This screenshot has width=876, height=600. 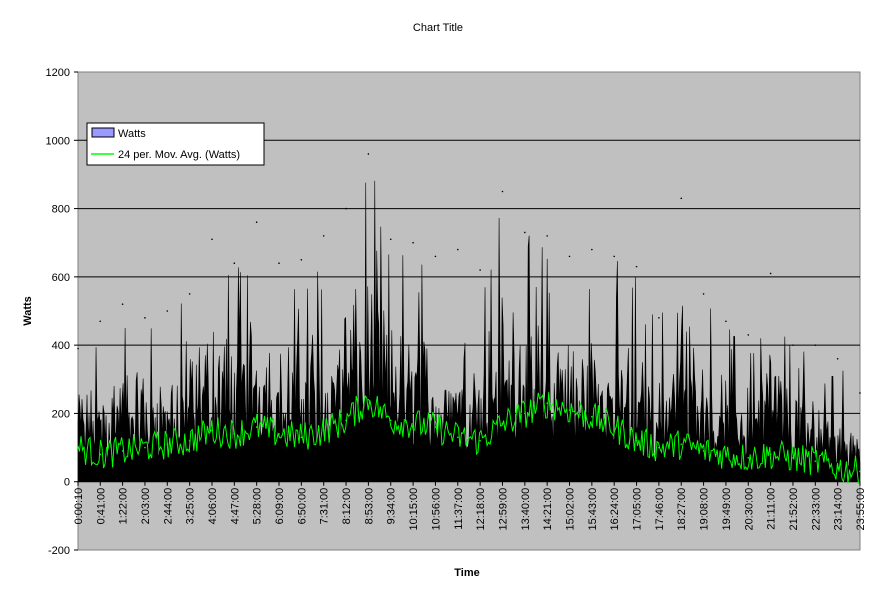 I want to click on x-tick-label-25: 17:05:00, so click(x=638, y=509).